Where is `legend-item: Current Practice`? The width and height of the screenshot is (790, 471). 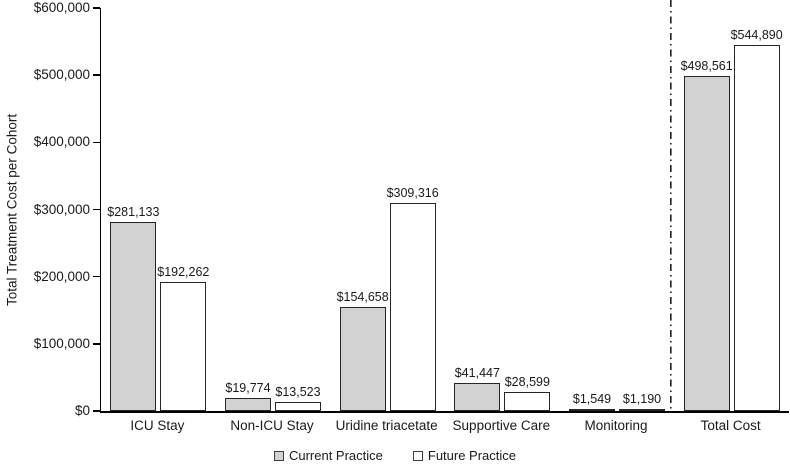
legend-item: Current Practice is located at coordinates (328, 455).